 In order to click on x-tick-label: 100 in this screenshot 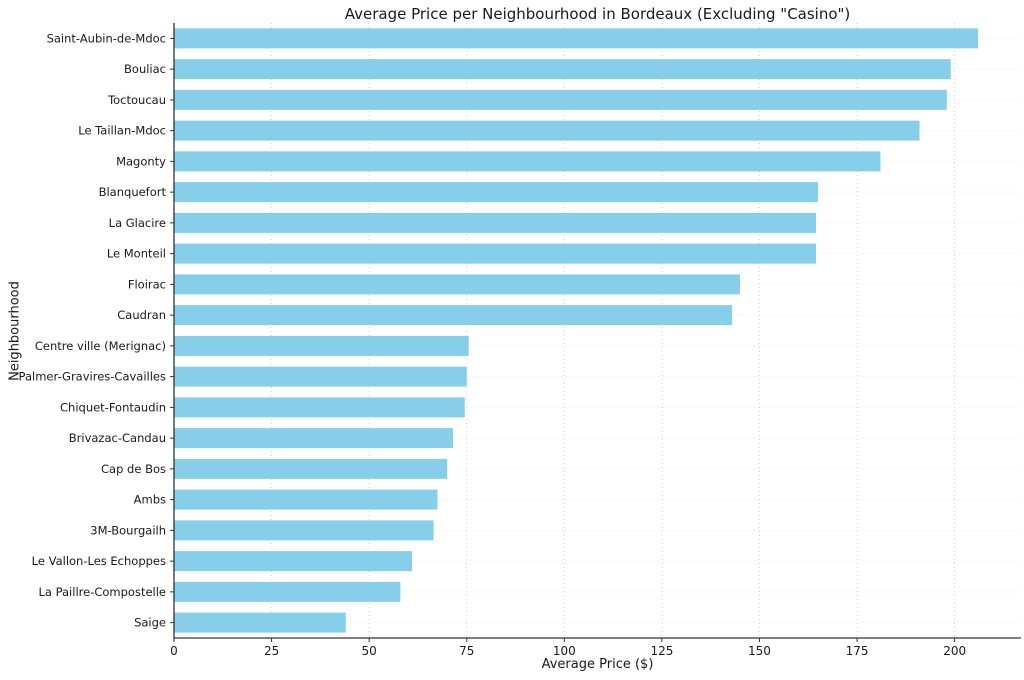, I will do `click(564, 651)`.